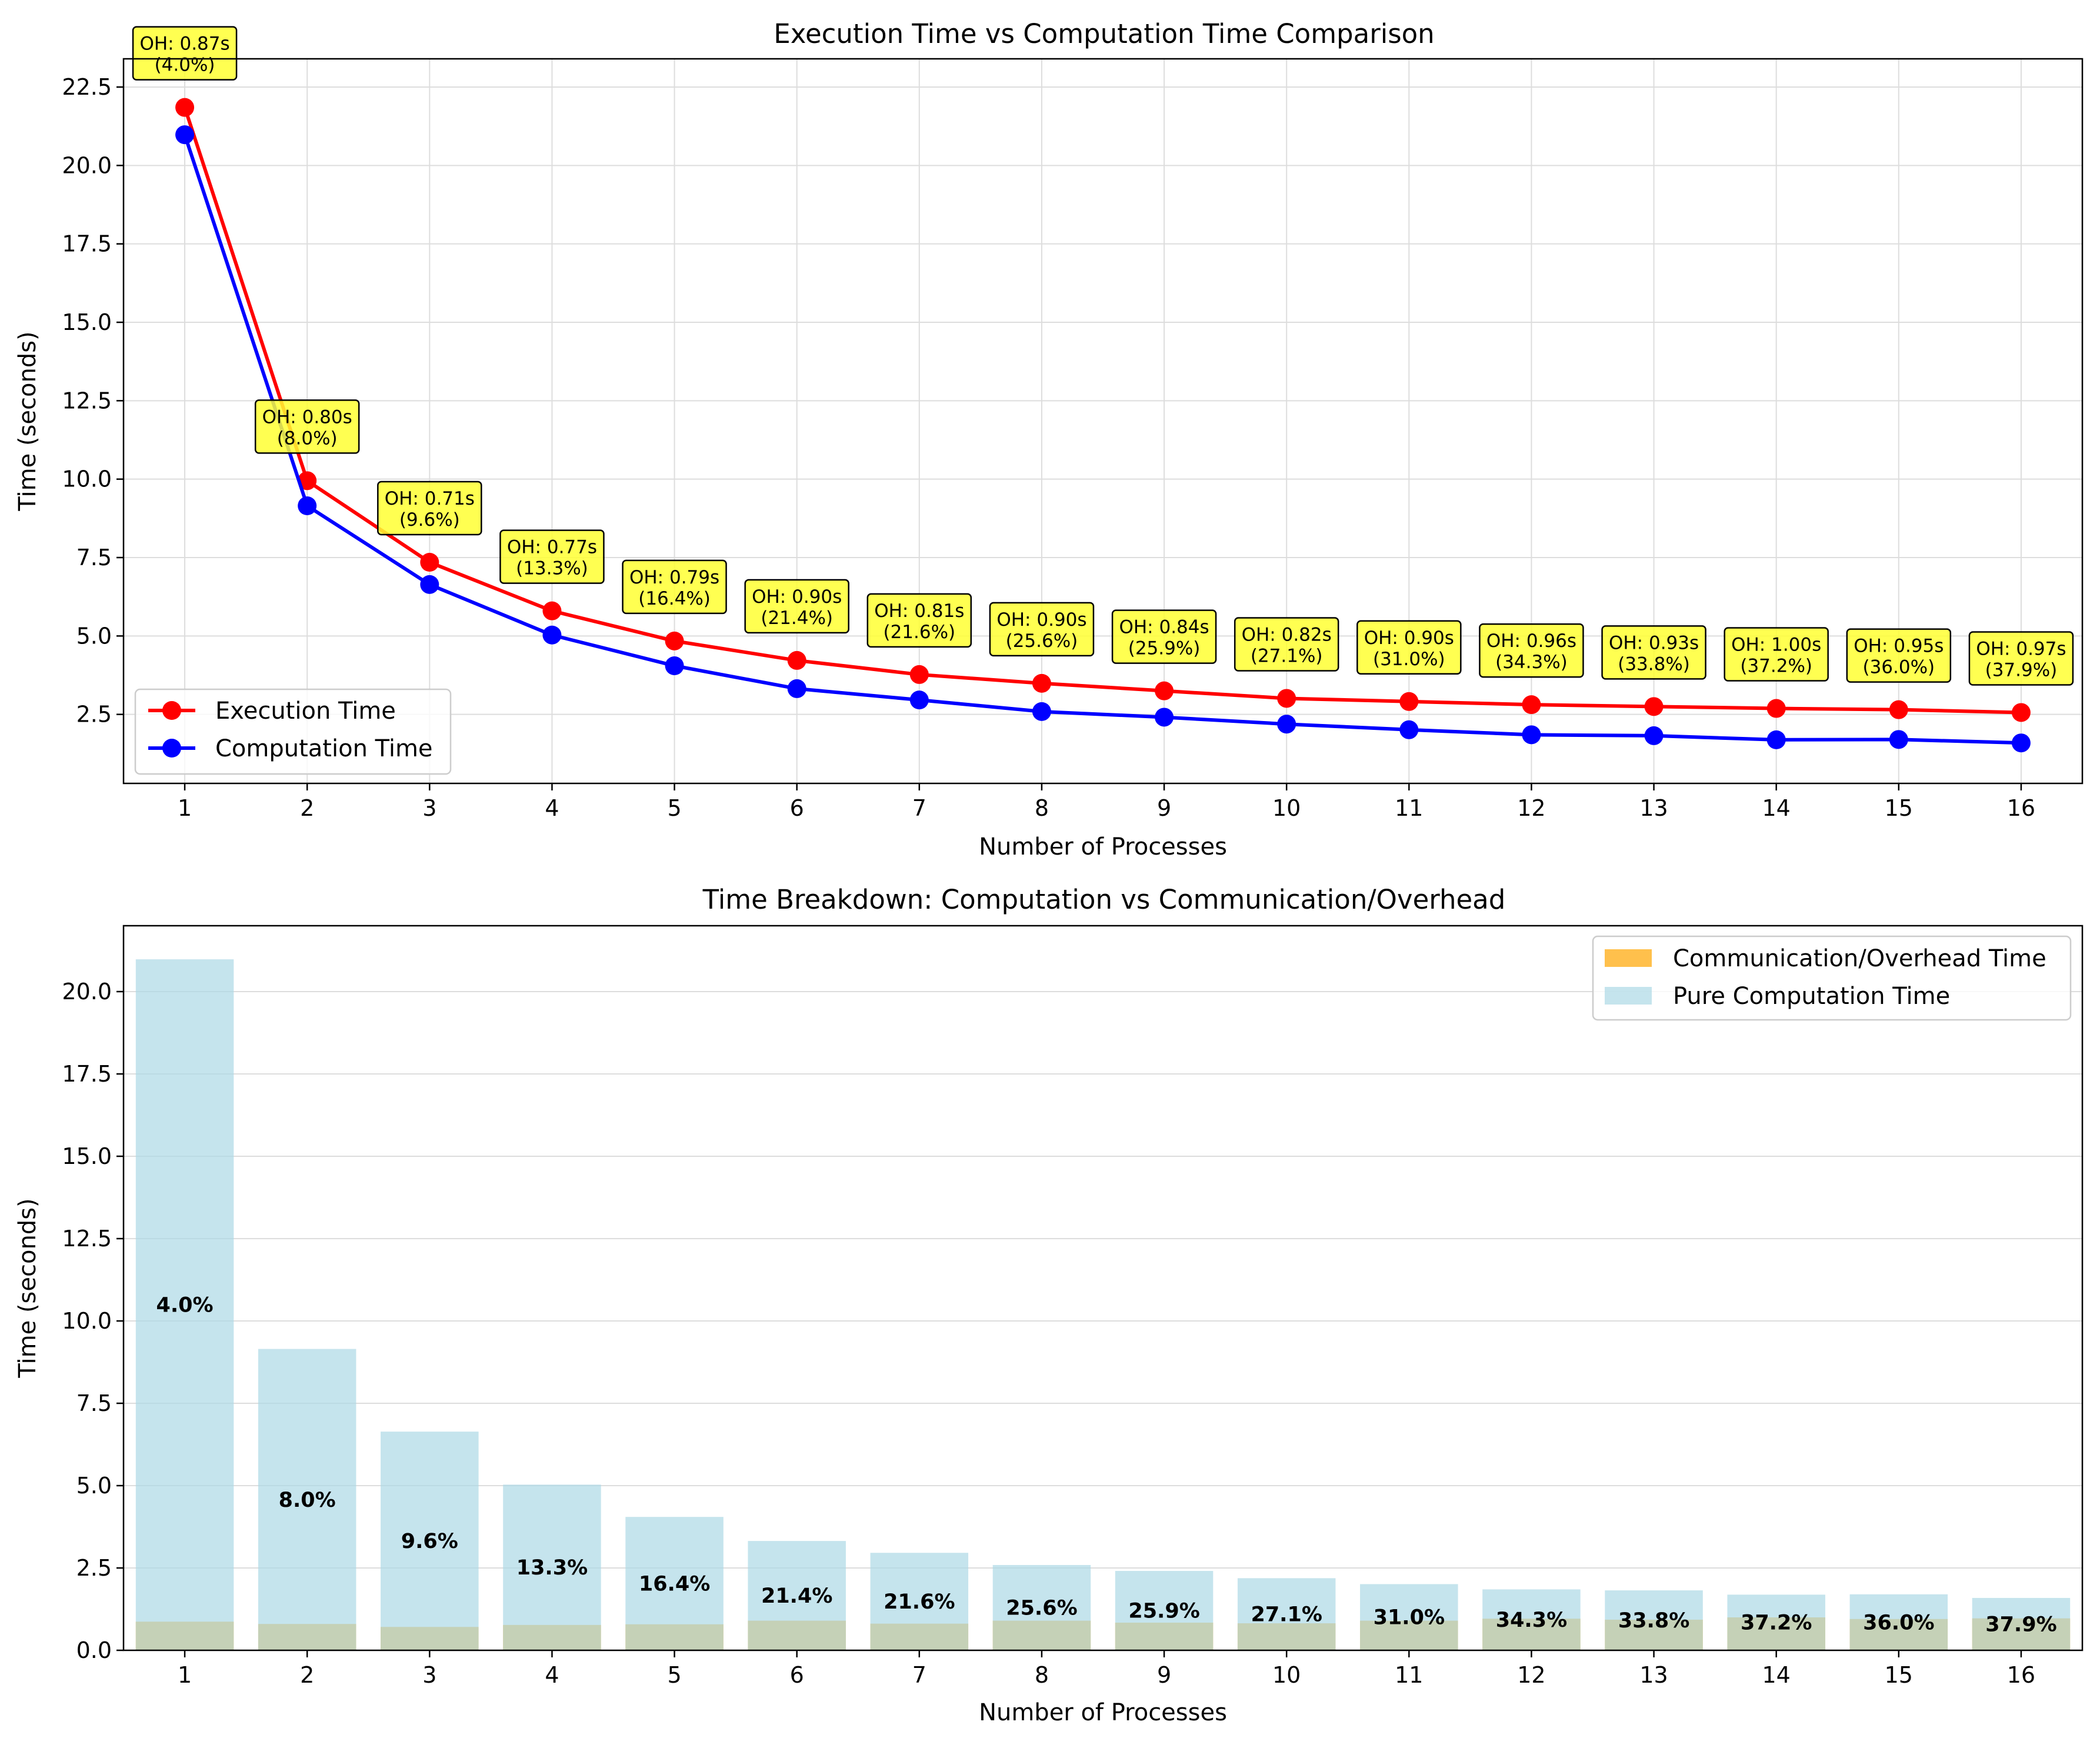  Describe the element at coordinates (674, 1584) in the screenshot. I see `overhead-percent-label: 16.4%` at that location.